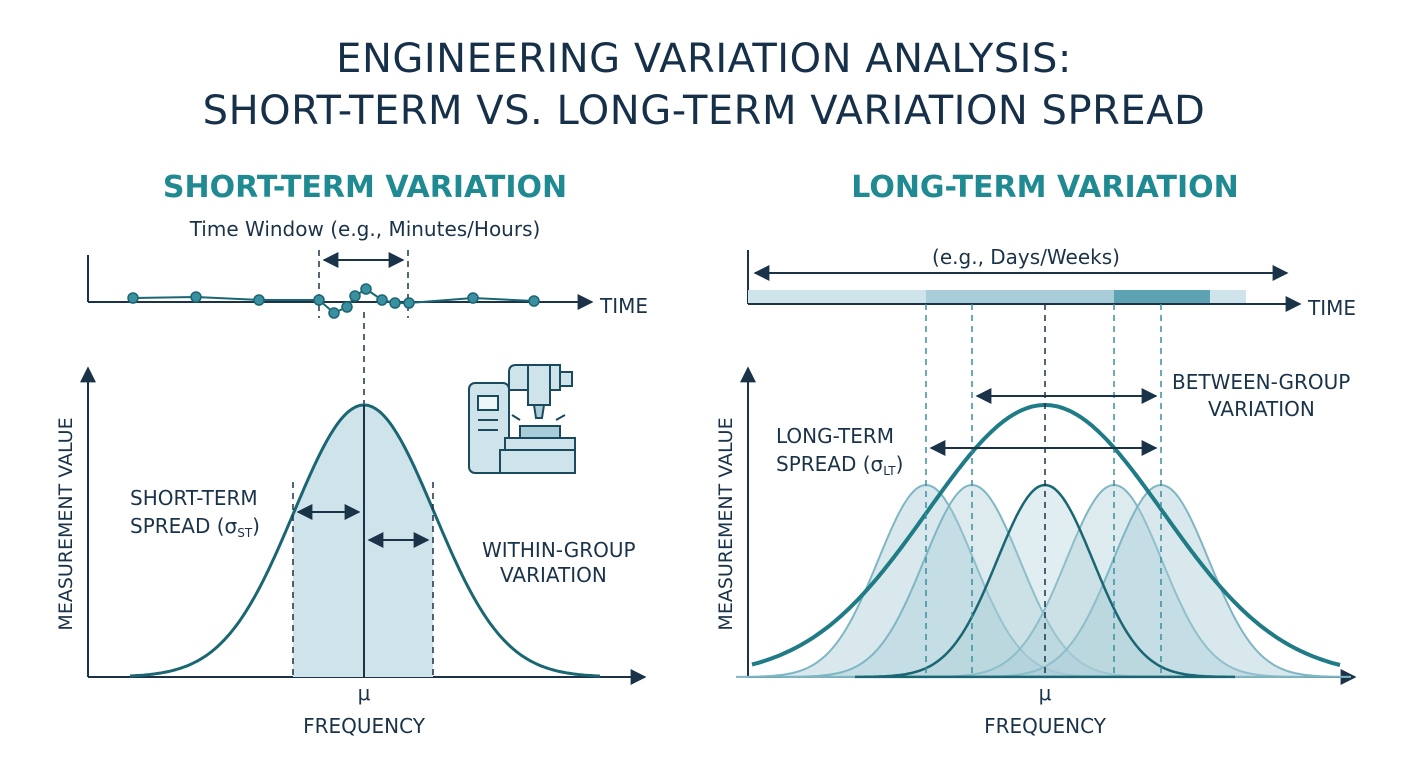 Image resolution: width=1408 pixels, height=768 pixels. Describe the element at coordinates (566, 379) in the screenshot. I see `machine-motor` at that location.